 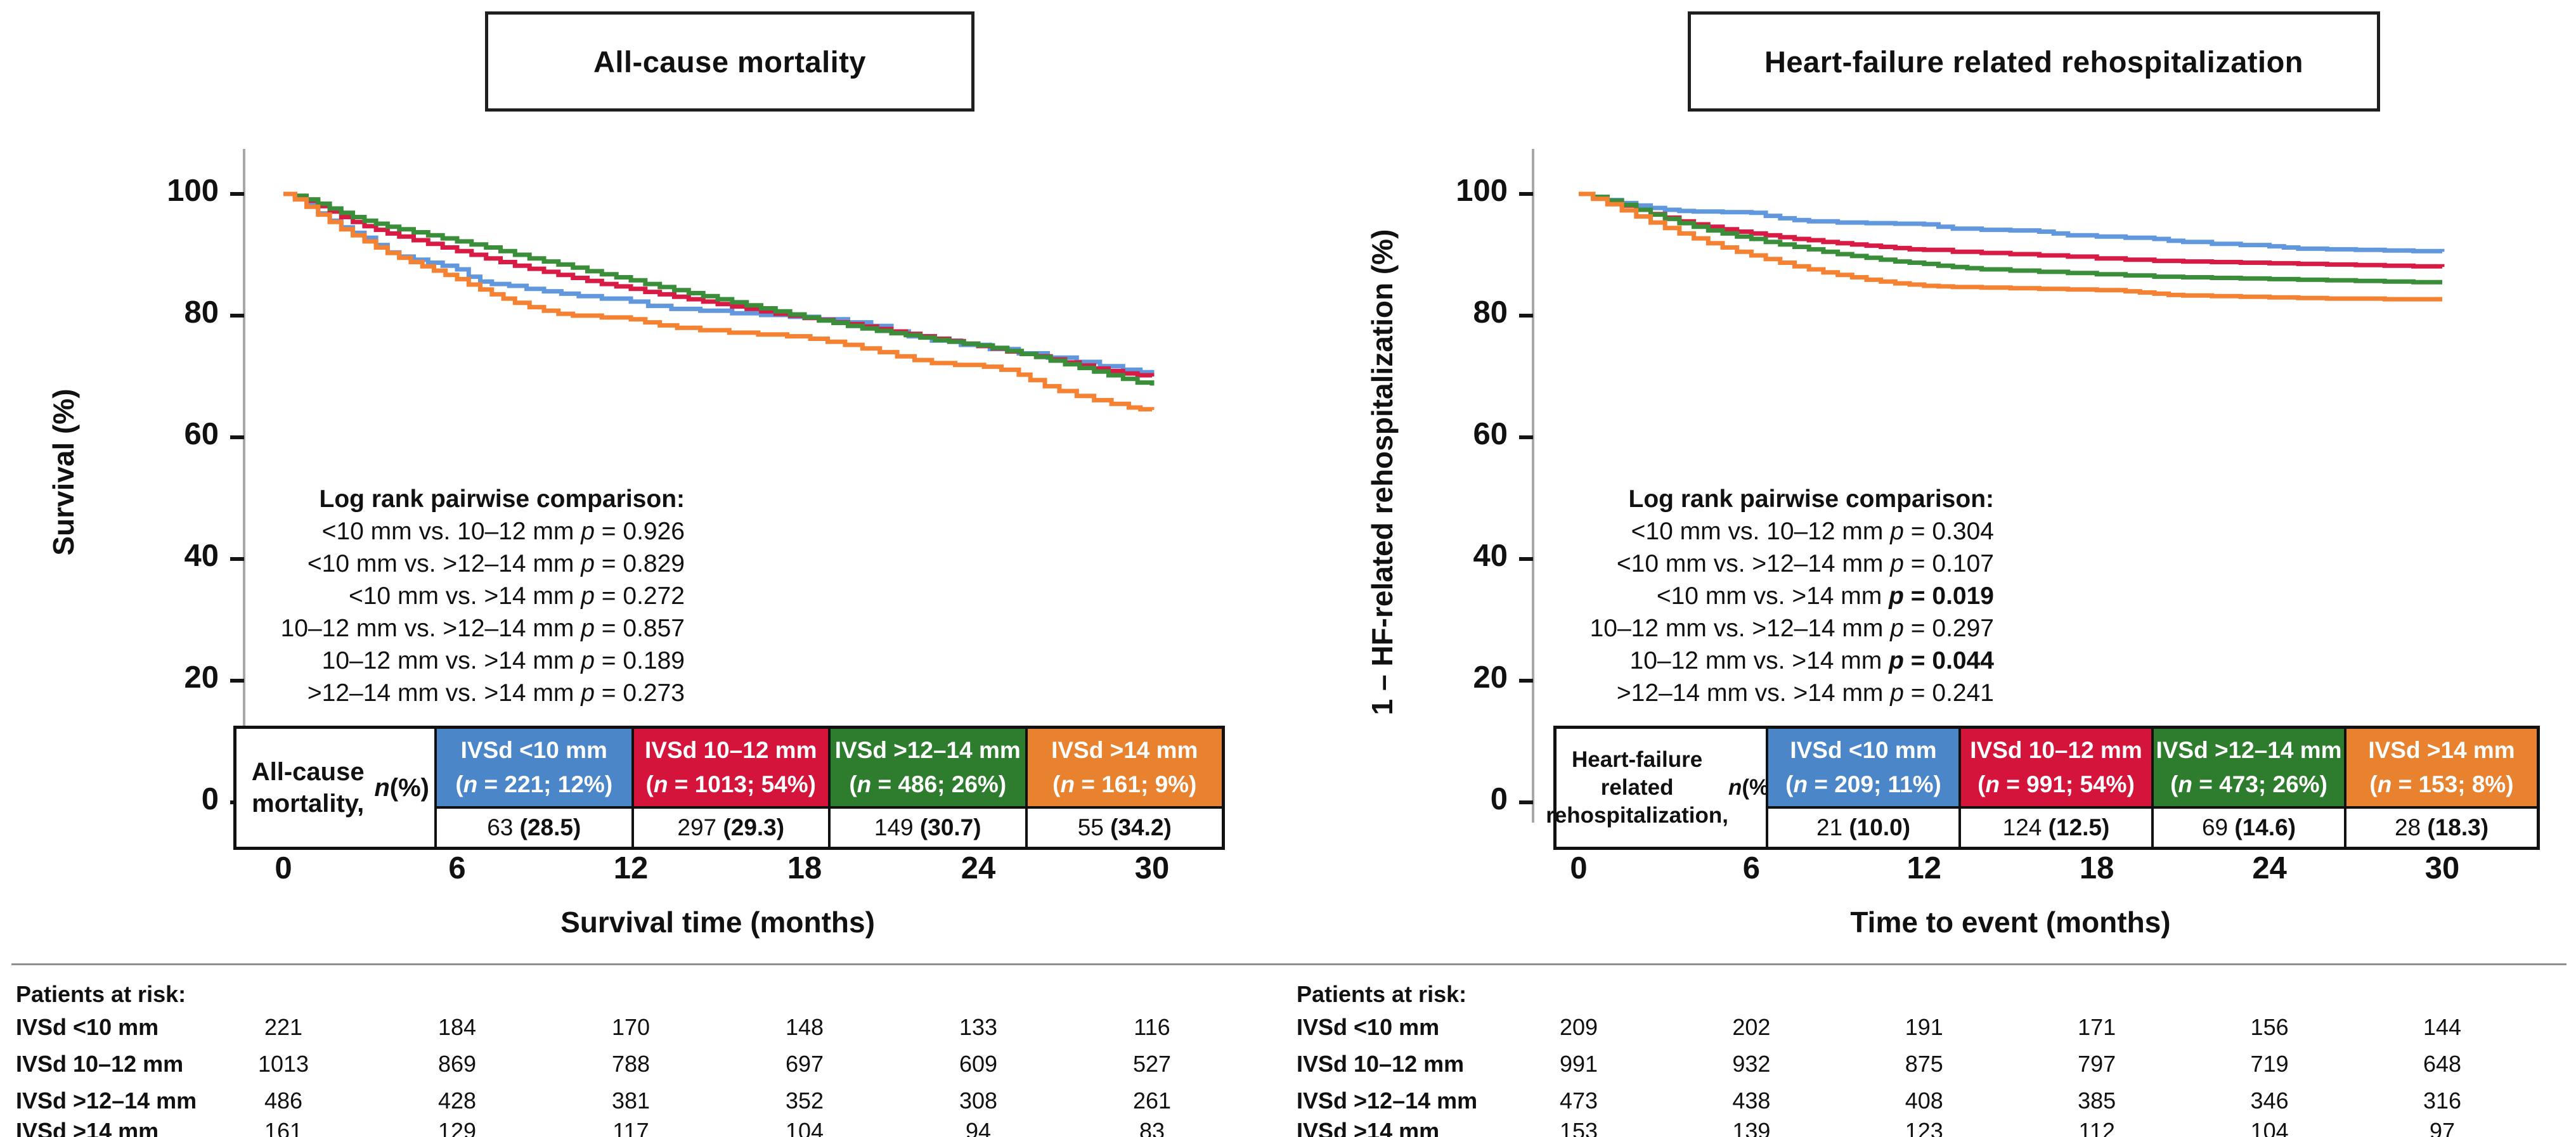 I want to click on patients-at-risk-count: 209, so click(x=1578, y=1027).